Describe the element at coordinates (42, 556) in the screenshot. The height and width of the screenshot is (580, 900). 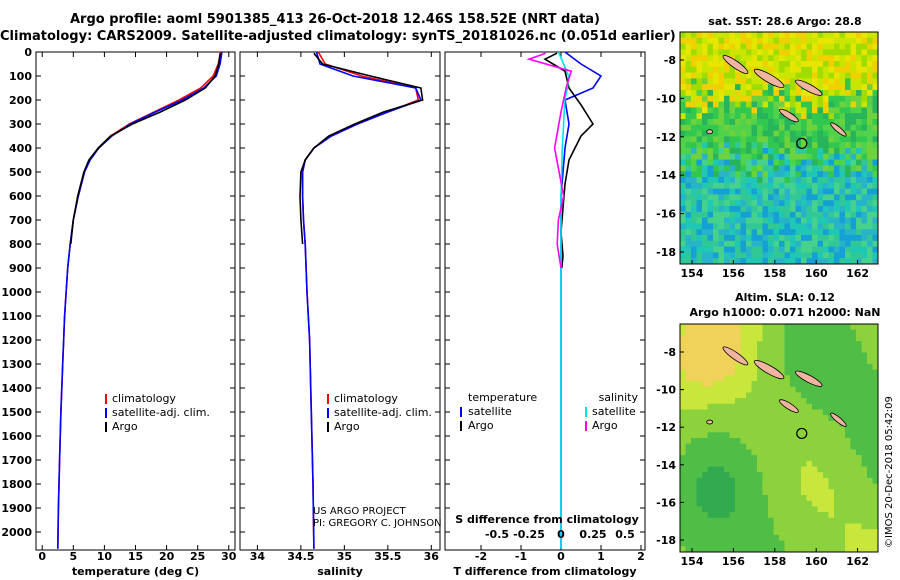
I see `x-tick-label: 0` at that location.